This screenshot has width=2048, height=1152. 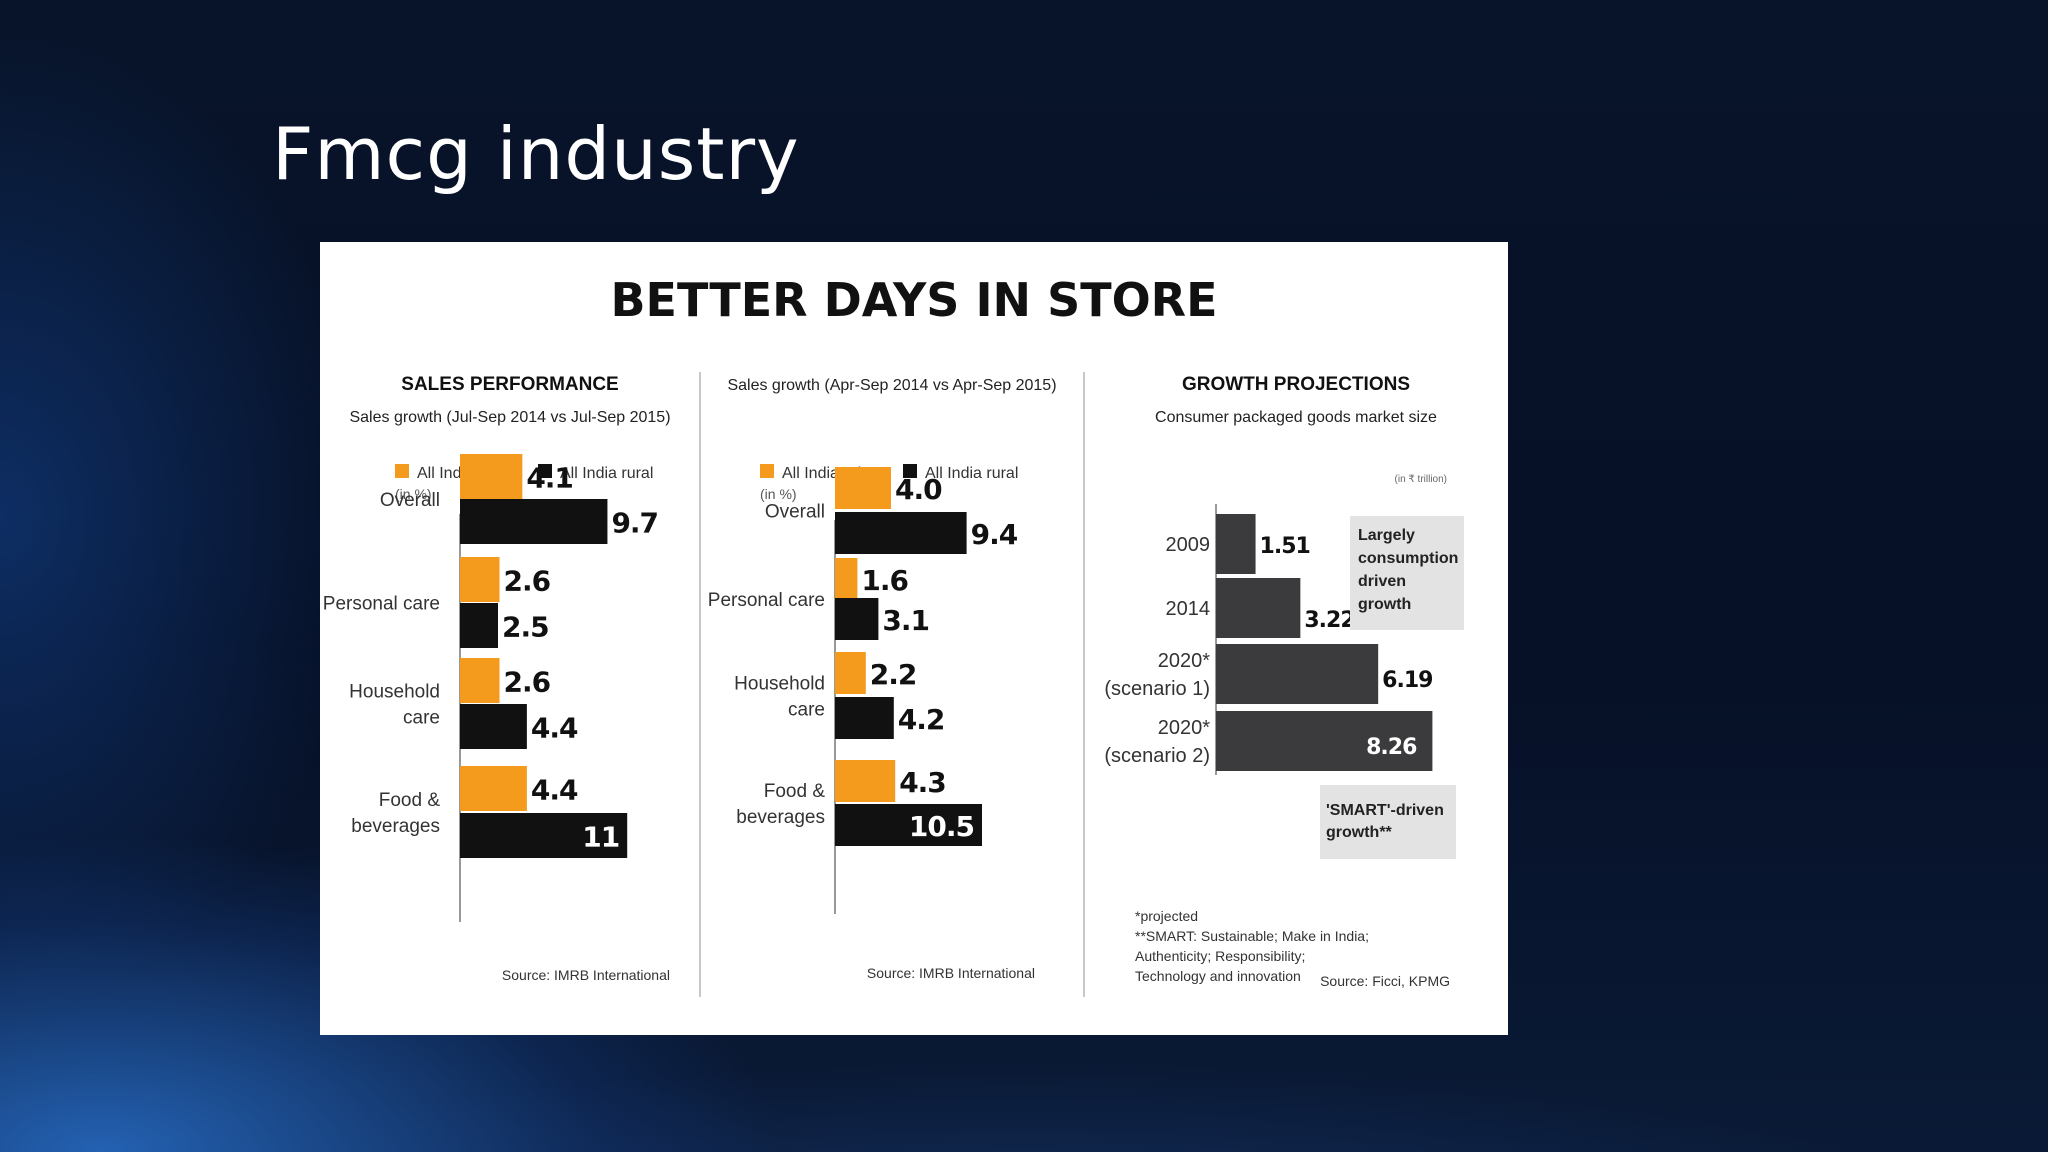 What do you see at coordinates (1407, 573) in the screenshot?
I see `annotation-box-consumption` at bounding box center [1407, 573].